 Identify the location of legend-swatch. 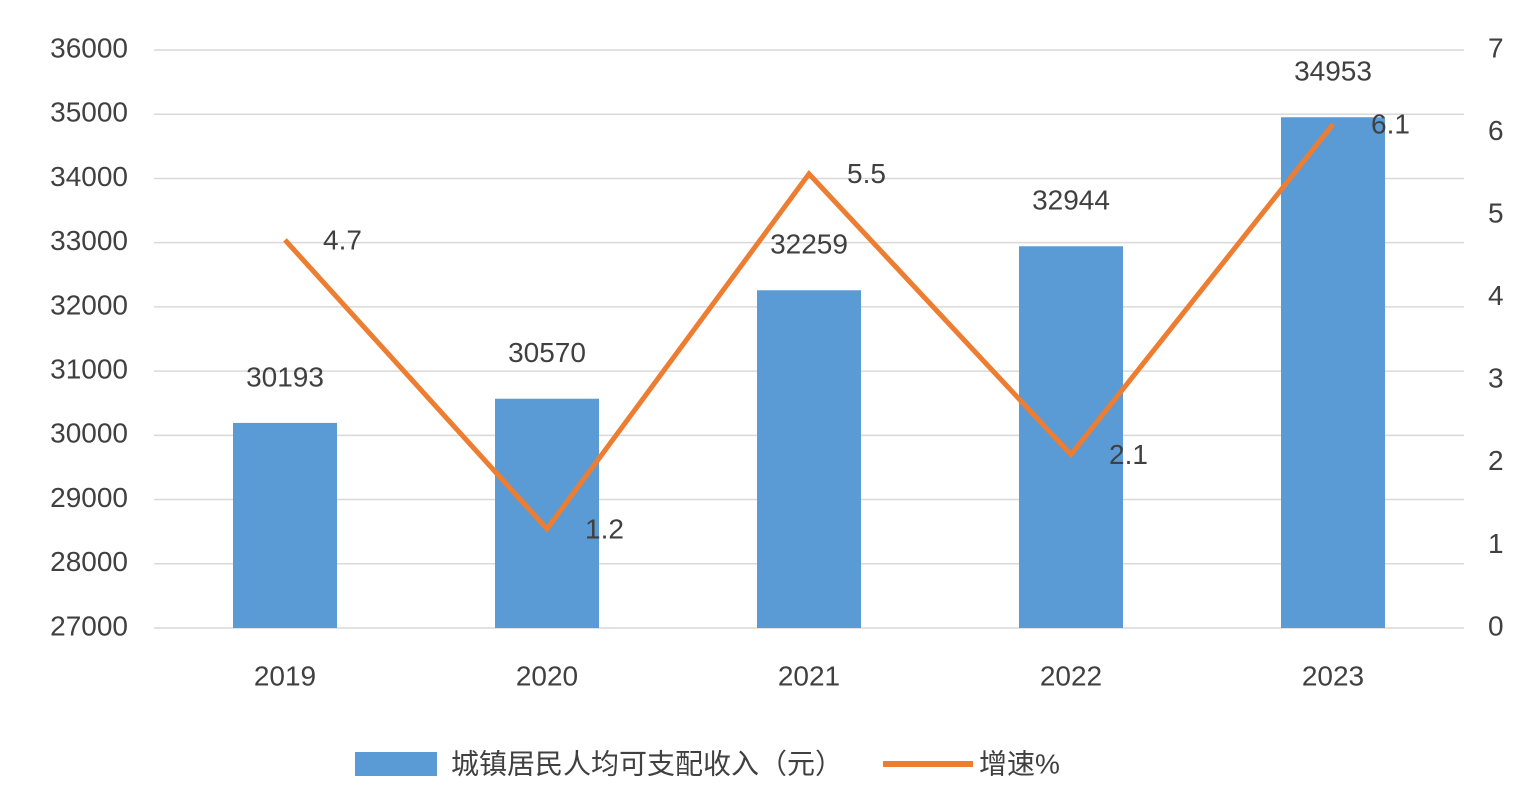
(396, 764).